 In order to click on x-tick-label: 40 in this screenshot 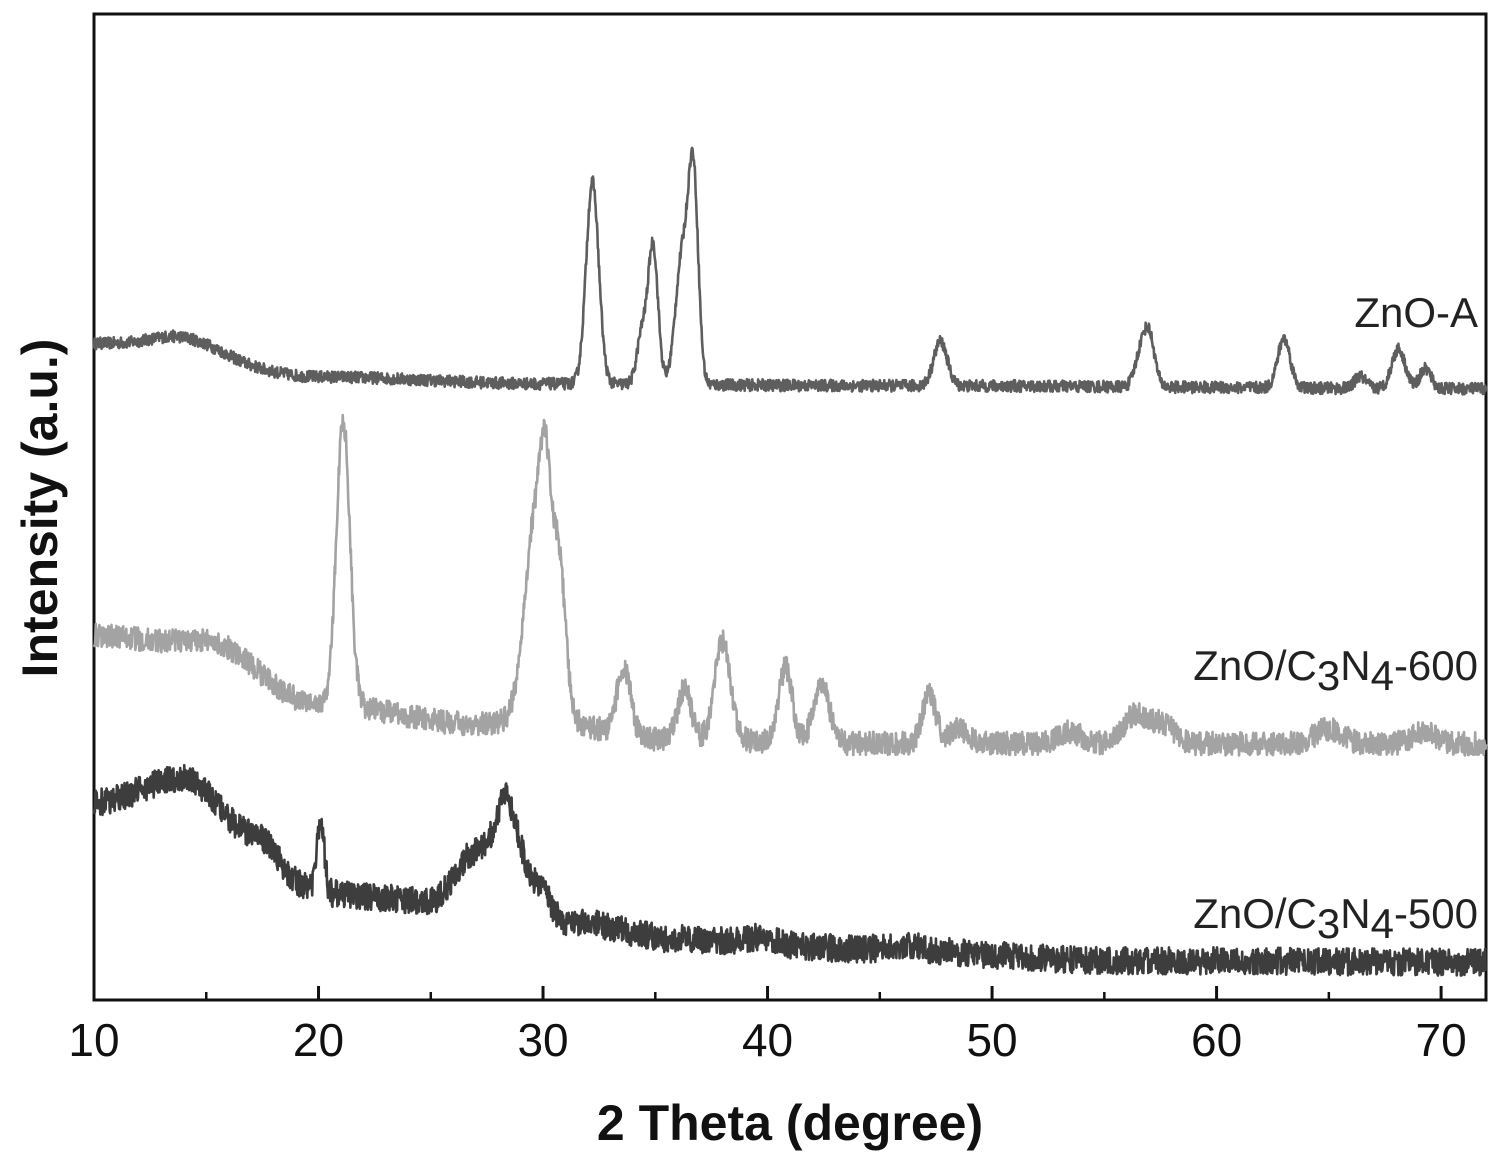, I will do `click(767, 1040)`.